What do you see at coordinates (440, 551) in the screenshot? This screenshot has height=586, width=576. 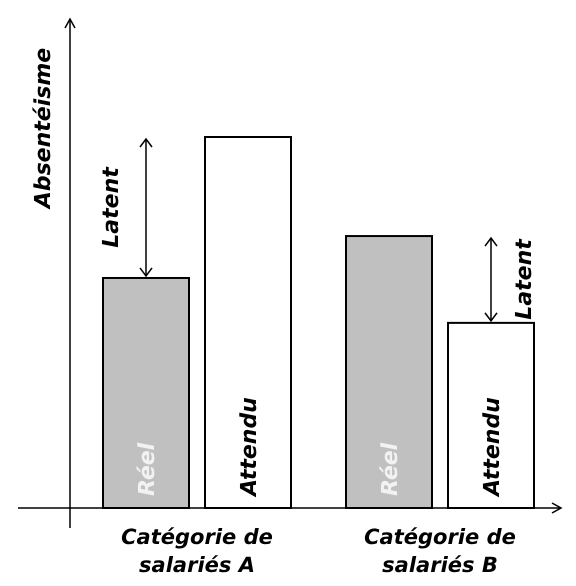 I see `x-tick-label: Catégorie de salariés B` at bounding box center [440, 551].